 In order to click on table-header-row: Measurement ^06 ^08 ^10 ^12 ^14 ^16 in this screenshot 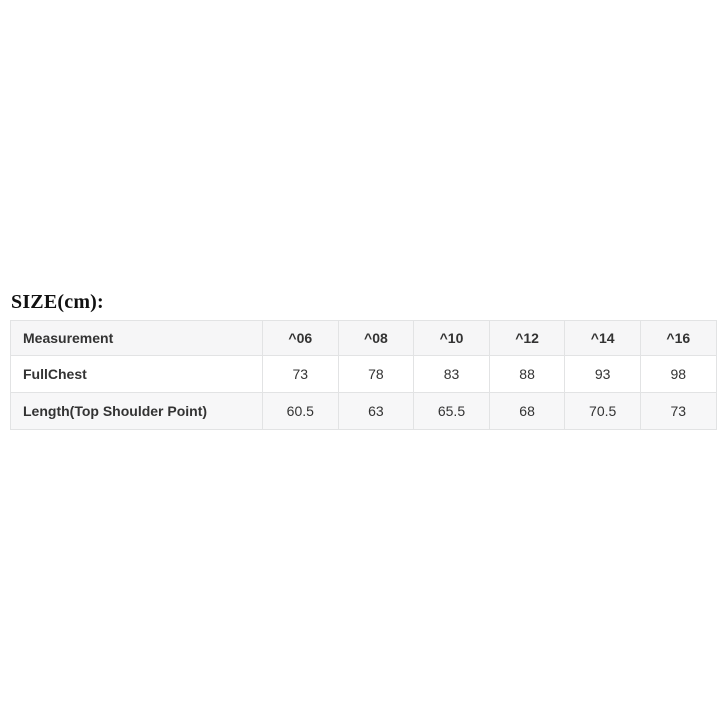, I will do `click(363, 338)`.